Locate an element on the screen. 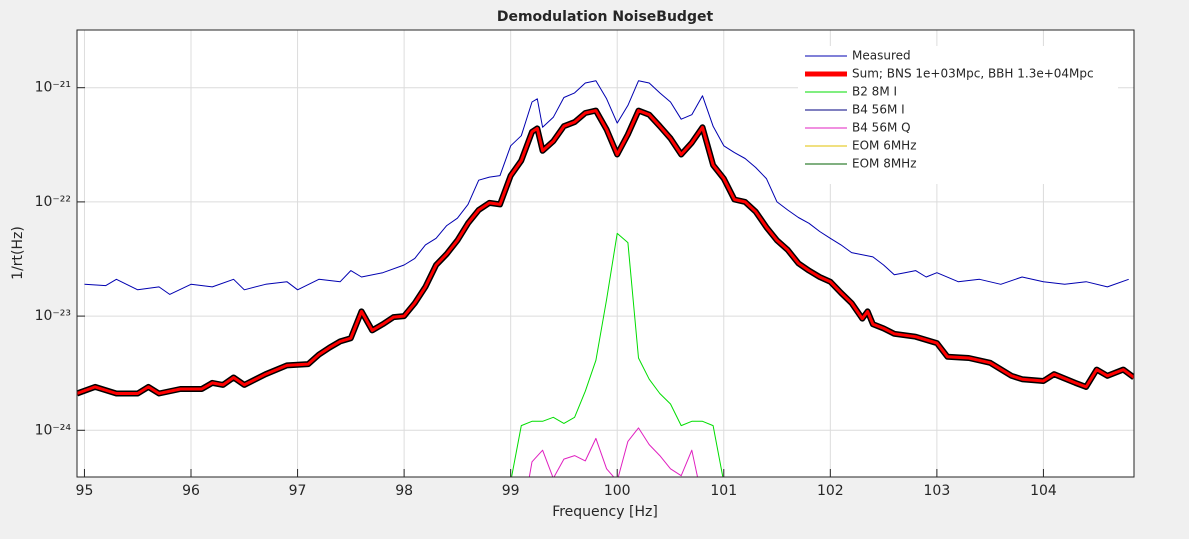  x-tick-label: 100 is located at coordinates (617, 491).